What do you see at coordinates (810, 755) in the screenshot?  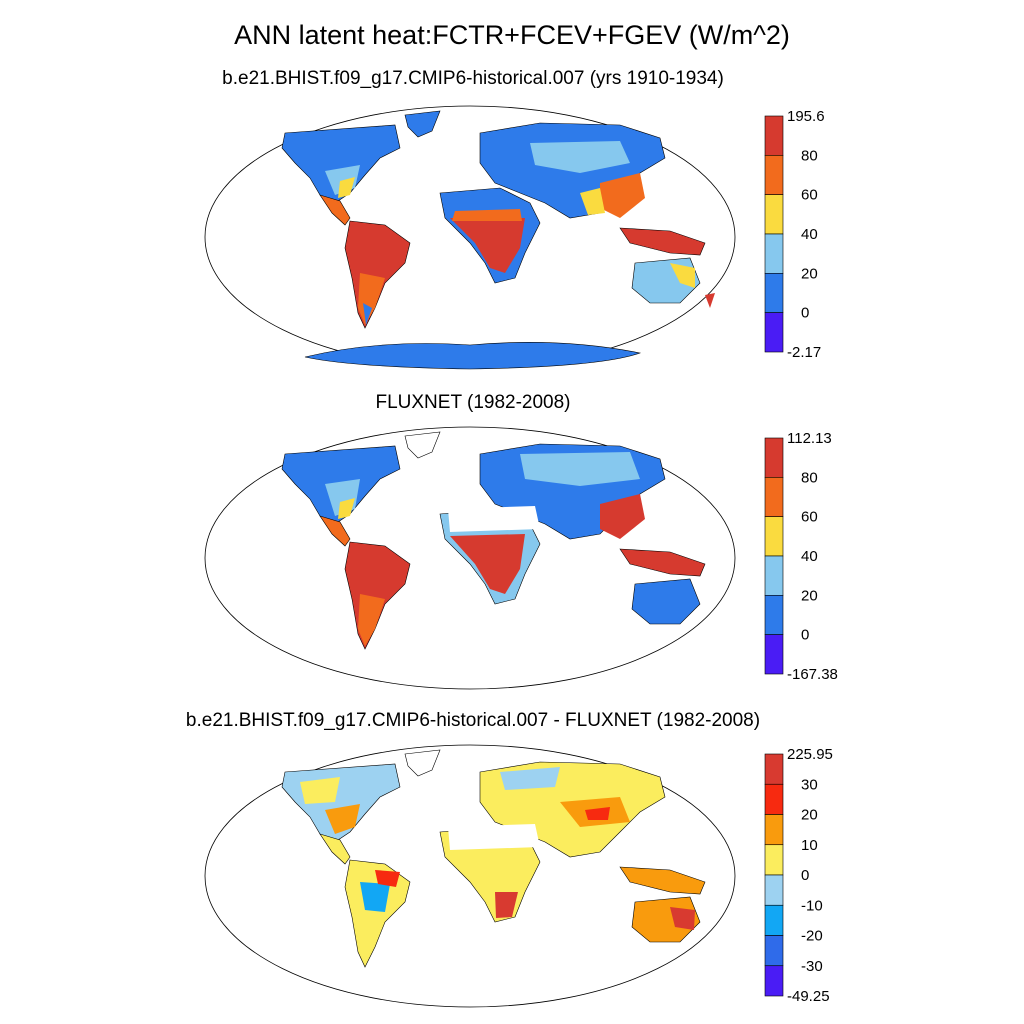 I see `colorbar-label: 225.95` at bounding box center [810, 755].